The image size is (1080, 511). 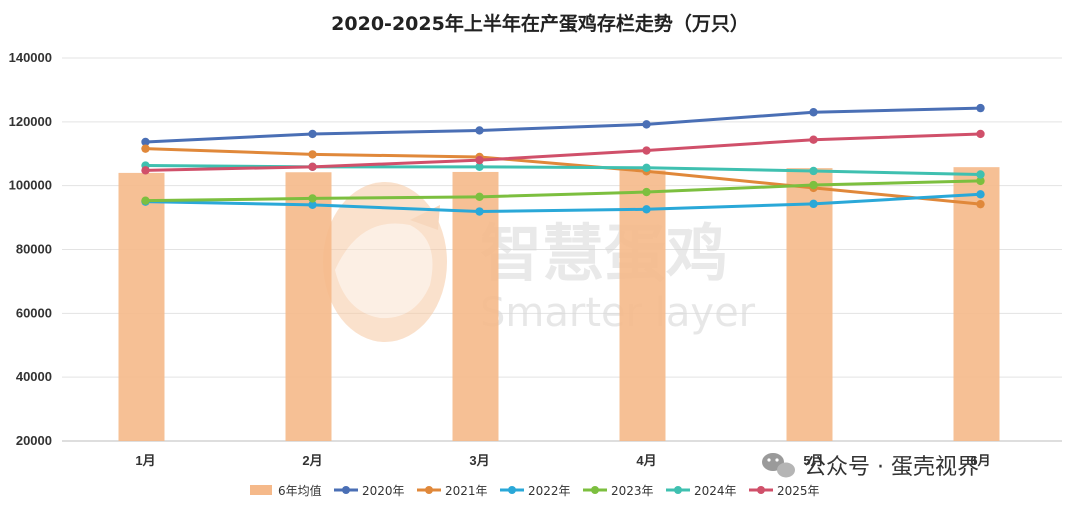 What do you see at coordinates (646, 460) in the screenshot?
I see `x-tick-label: 4月` at bounding box center [646, 460].